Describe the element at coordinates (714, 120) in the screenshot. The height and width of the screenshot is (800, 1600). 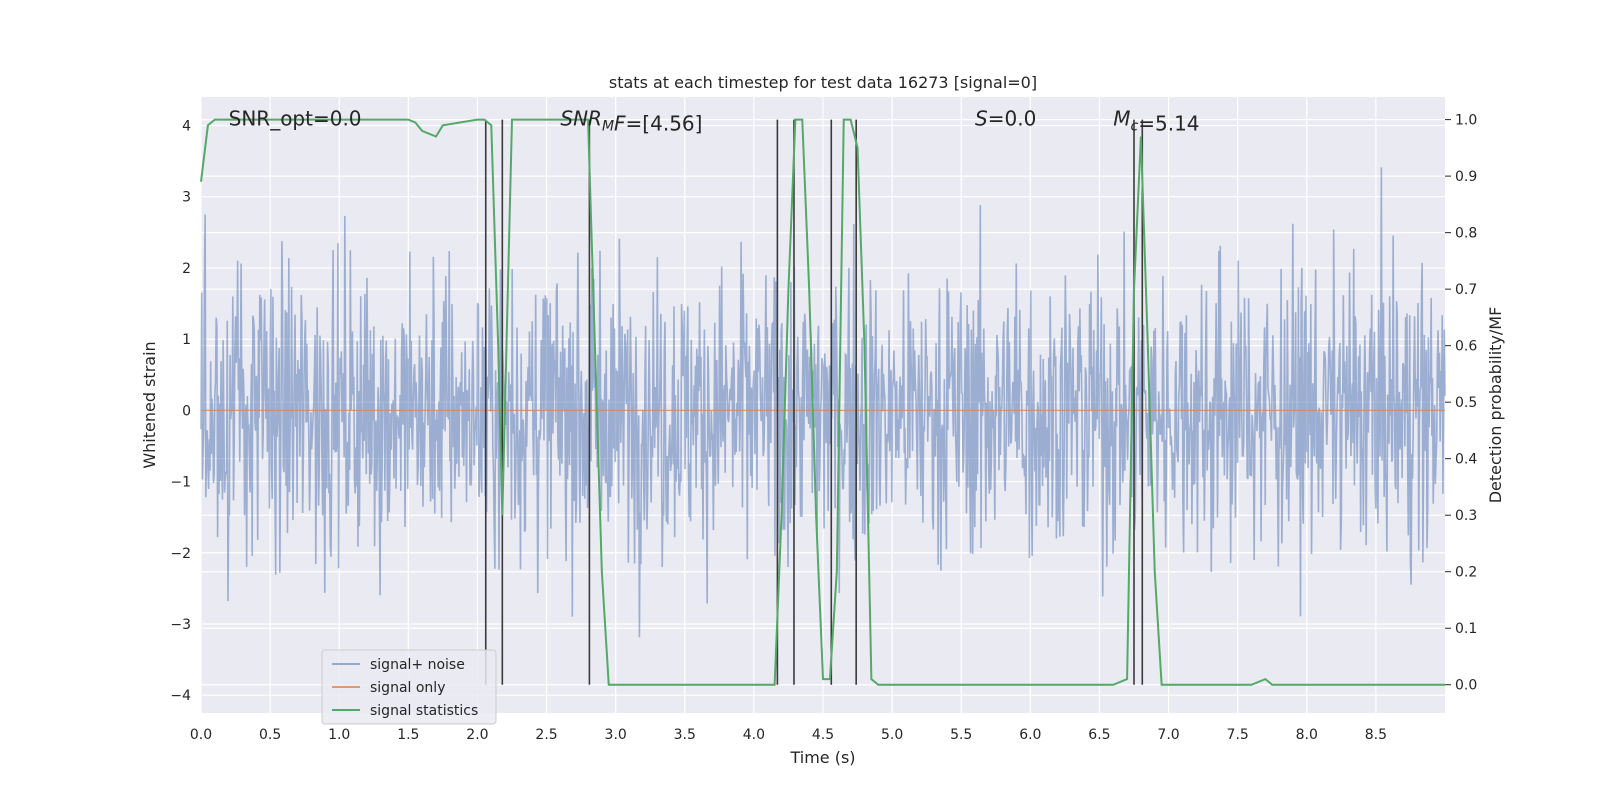
I see `stat-annotations: SNR_opt=0.0 SNRMF=[4.56] S=0.0 Mc=5.14` at that location.